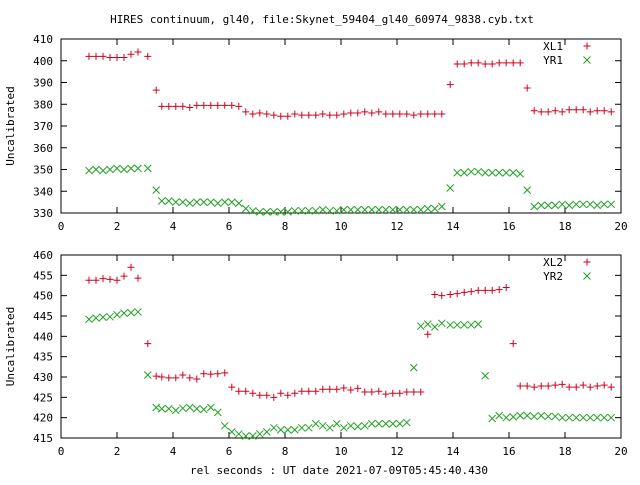 The image size is (640, 485). Describe the element at coordinates (396, 451) in the screenshot. I see `x-tick-label: 12` at that location.